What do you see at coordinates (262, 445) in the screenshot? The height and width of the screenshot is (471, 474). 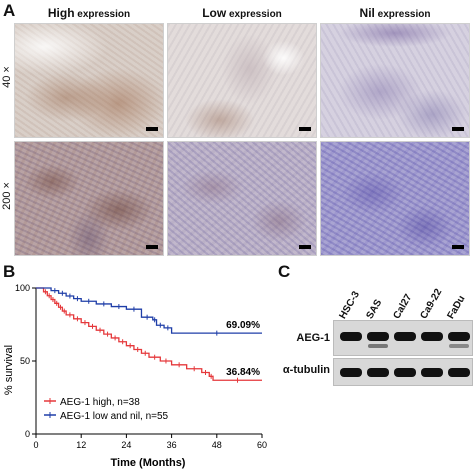 I see `x-tick-label: 60` at bounding box center [262, 445].